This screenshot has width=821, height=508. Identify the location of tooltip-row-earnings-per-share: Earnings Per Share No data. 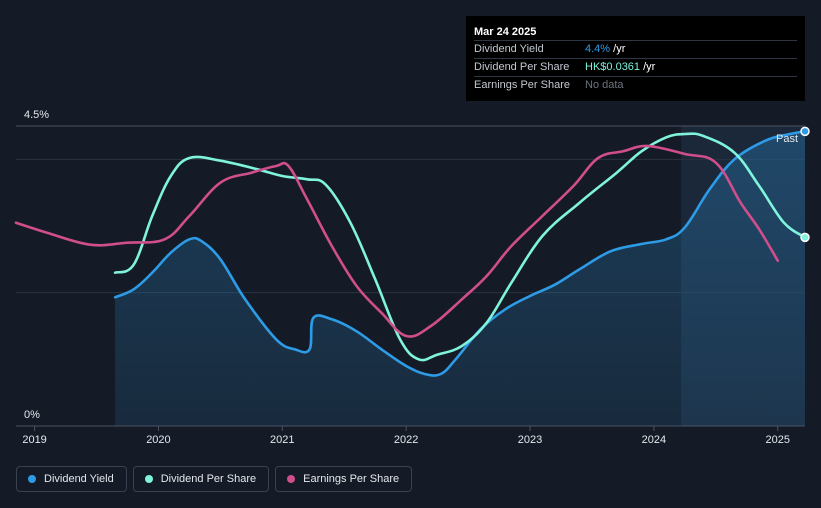
(635, 85).